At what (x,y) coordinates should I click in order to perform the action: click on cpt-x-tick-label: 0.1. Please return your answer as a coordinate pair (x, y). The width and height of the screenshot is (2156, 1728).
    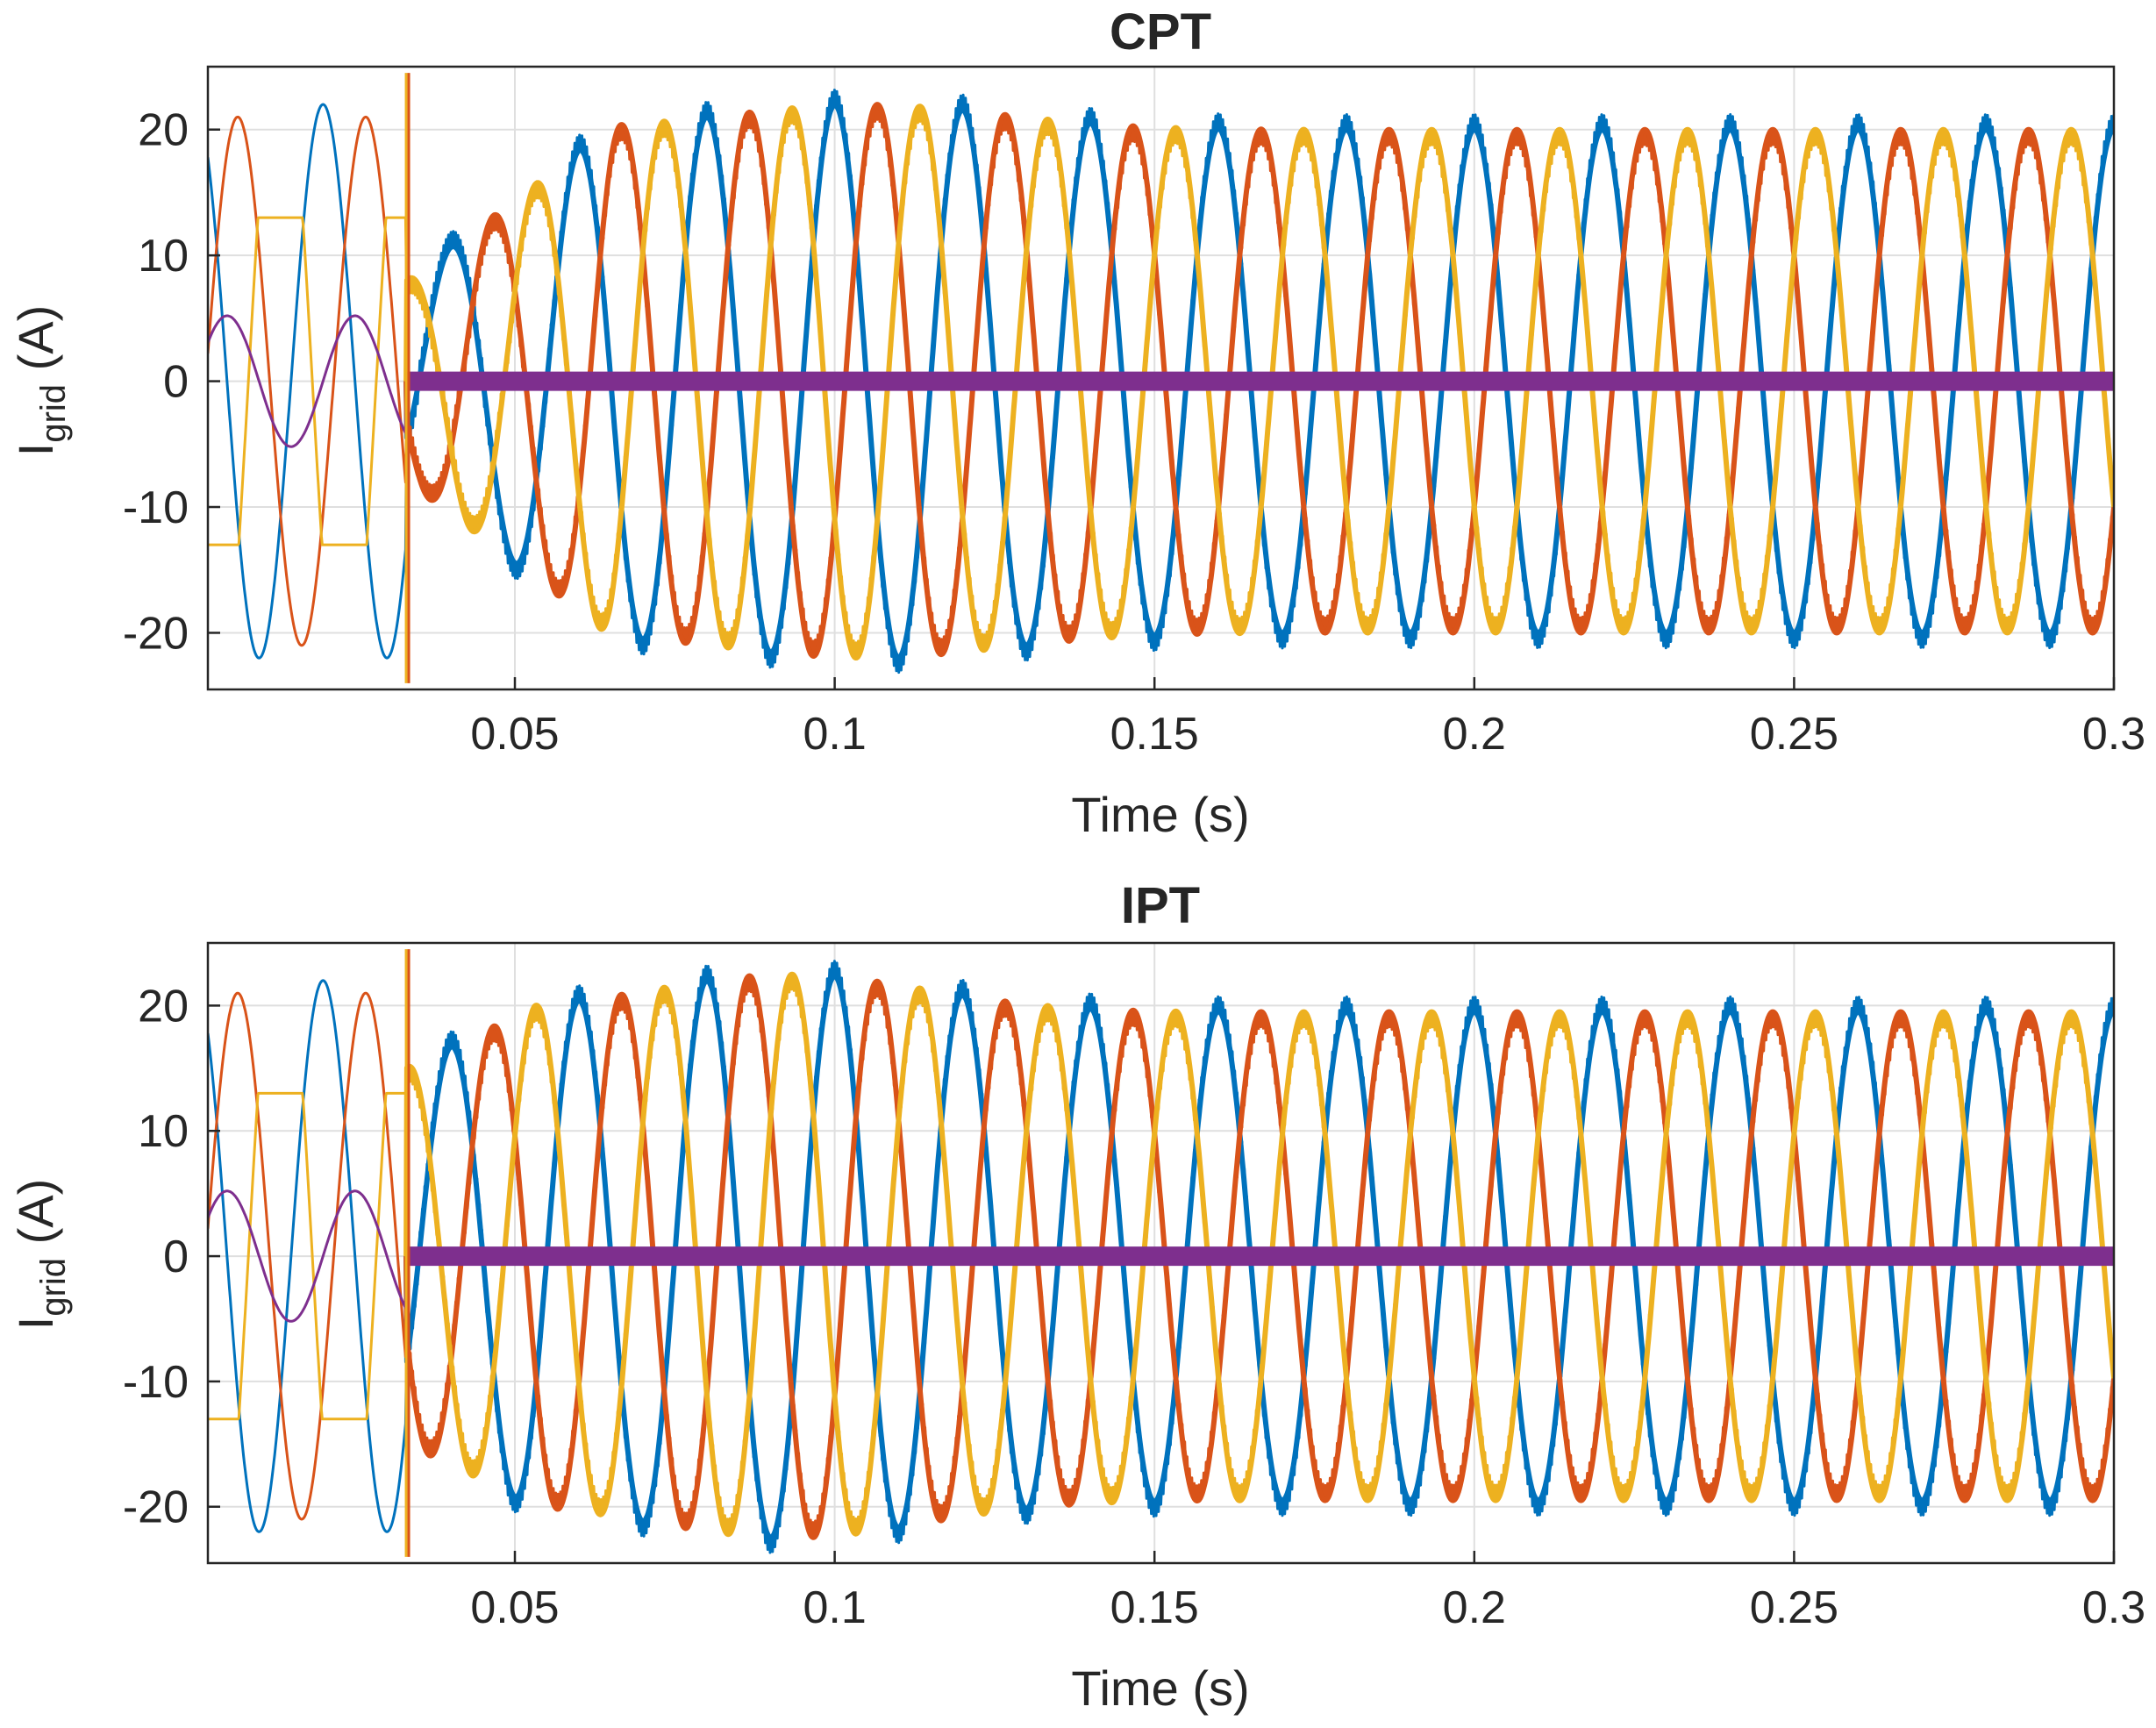
    Looking at the image, I should click on (834, 734).